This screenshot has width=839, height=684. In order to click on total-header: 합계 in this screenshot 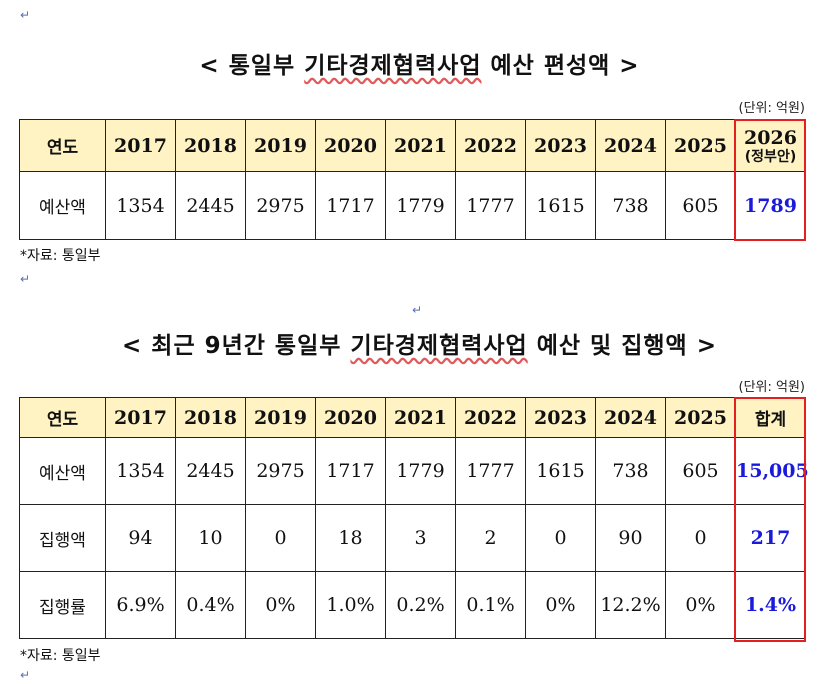, I will do `click(770, 417)`.